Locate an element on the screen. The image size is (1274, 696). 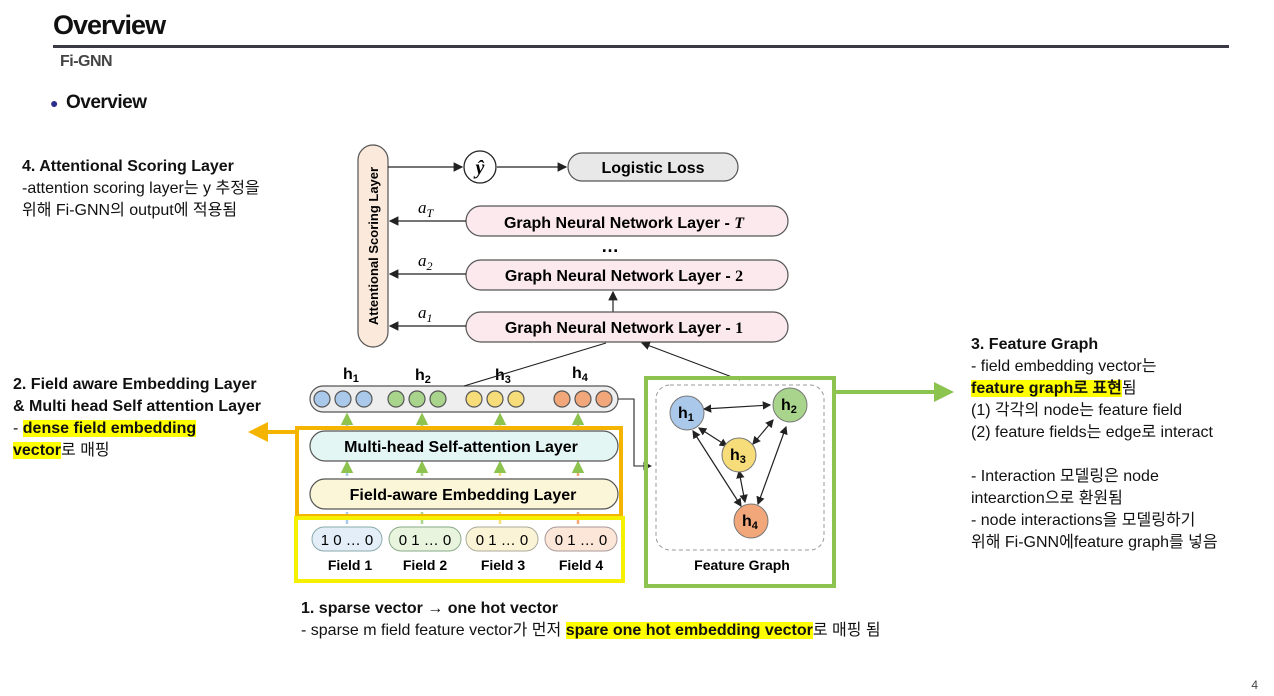
field-aware-embedding-layer: Field-aware Embedding Layer is located at coordinates (464, 494).